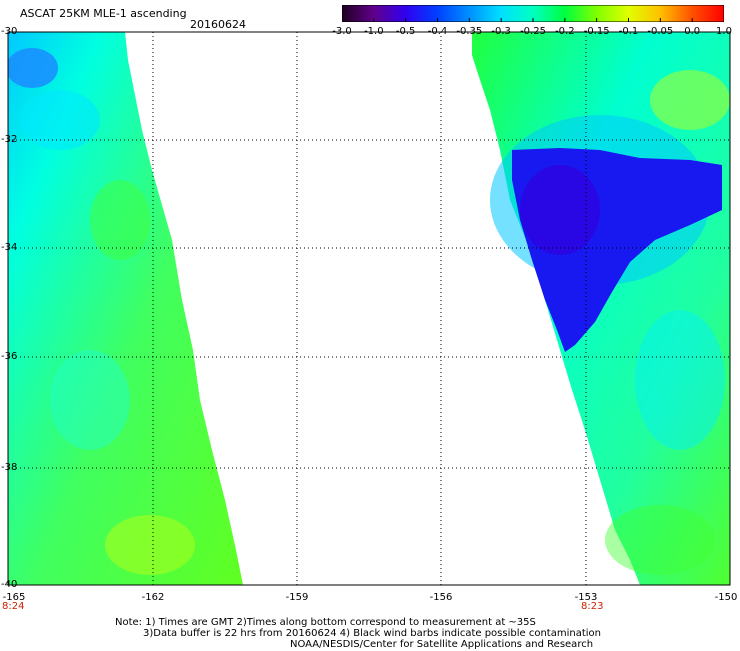 This screenshot has height=651, width=740. I want to click on colorbar, so click(533, 13).